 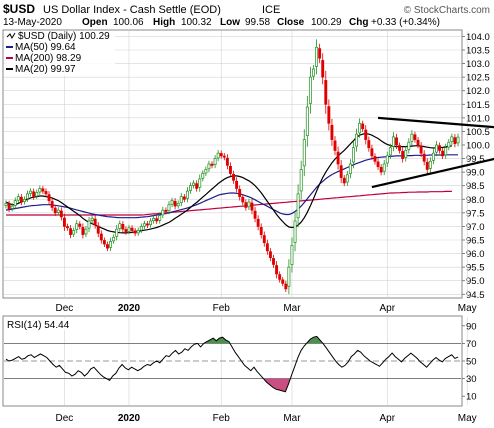 I want to click on price-tick-label: 97.5, so click(x=475, y=213).